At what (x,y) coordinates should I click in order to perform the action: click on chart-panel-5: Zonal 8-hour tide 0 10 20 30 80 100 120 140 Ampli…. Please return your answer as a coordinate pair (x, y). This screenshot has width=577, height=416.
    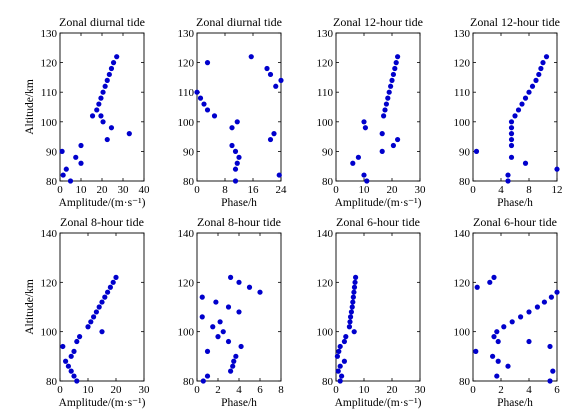
    Looking at the image, I should click on (87, 312).